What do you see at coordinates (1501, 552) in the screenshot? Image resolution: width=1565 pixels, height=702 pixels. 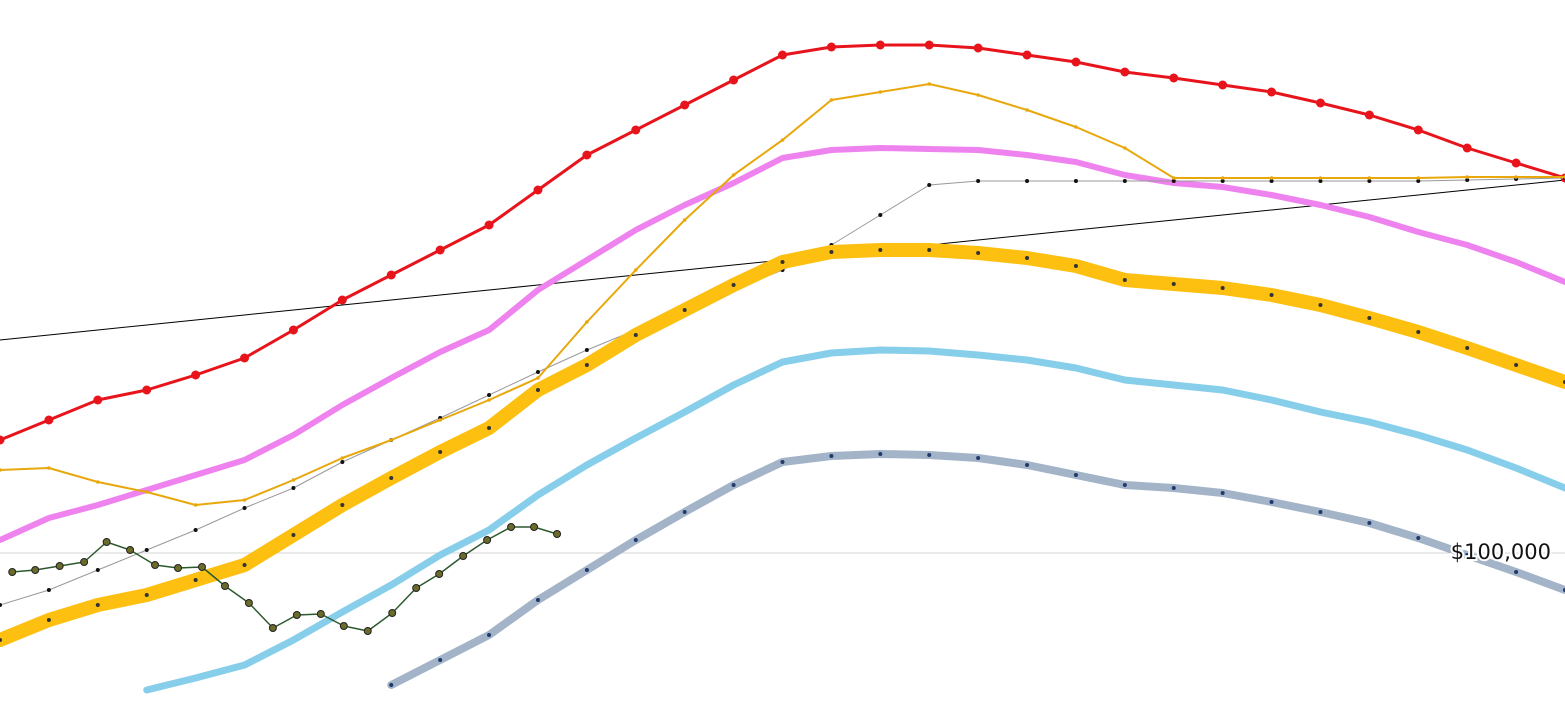 I see `labels: $100,000` at bounding box center [1501, 552].